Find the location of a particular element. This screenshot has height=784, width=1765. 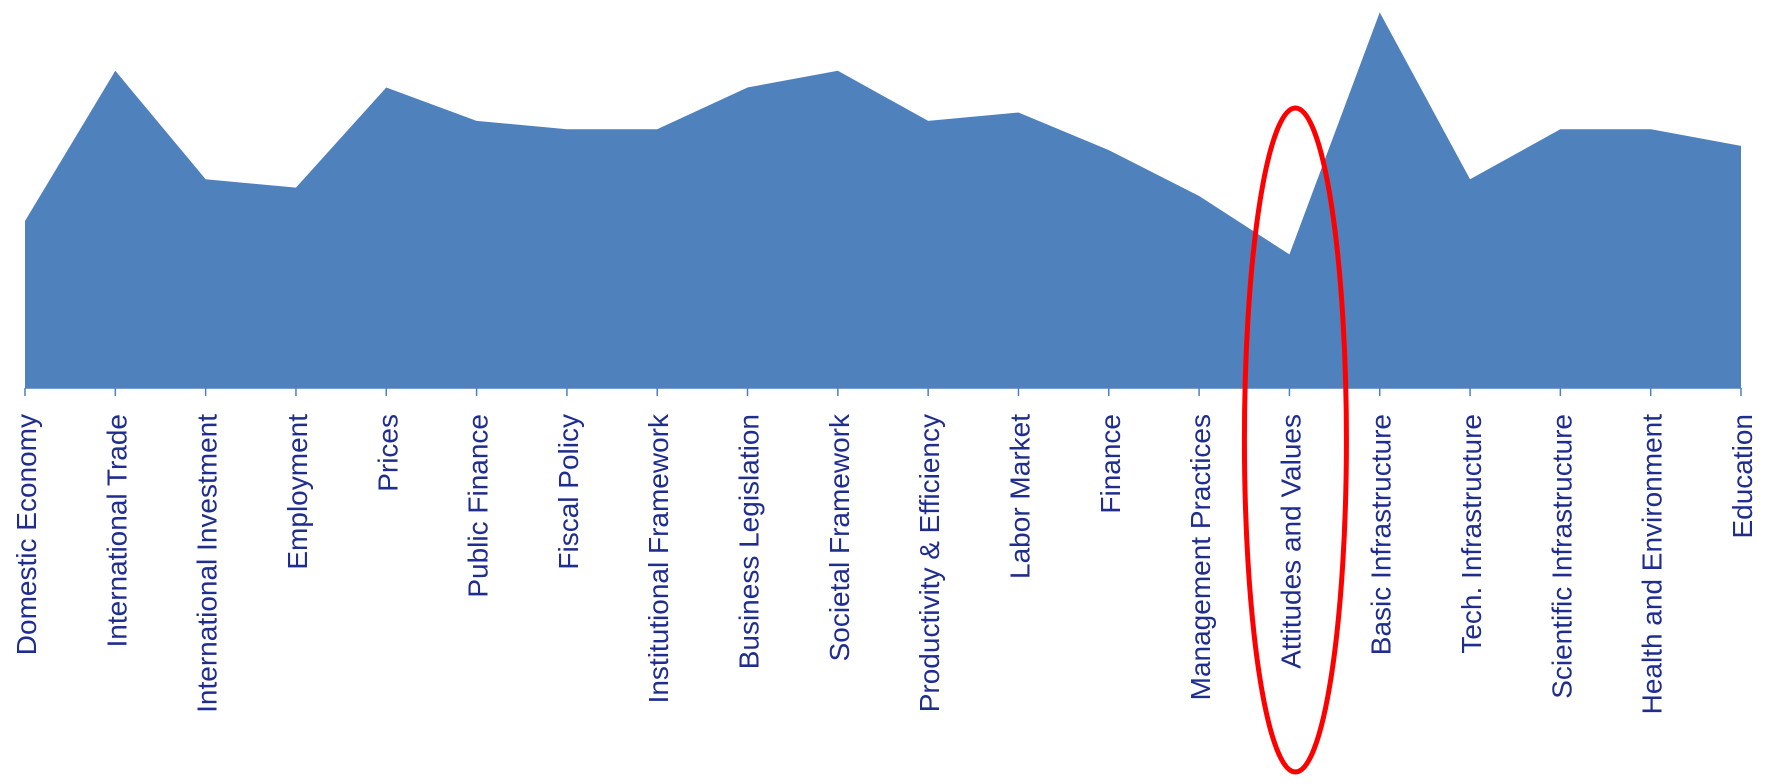

x-tick-label: Labor Market is located at coordinates (1019, 496).